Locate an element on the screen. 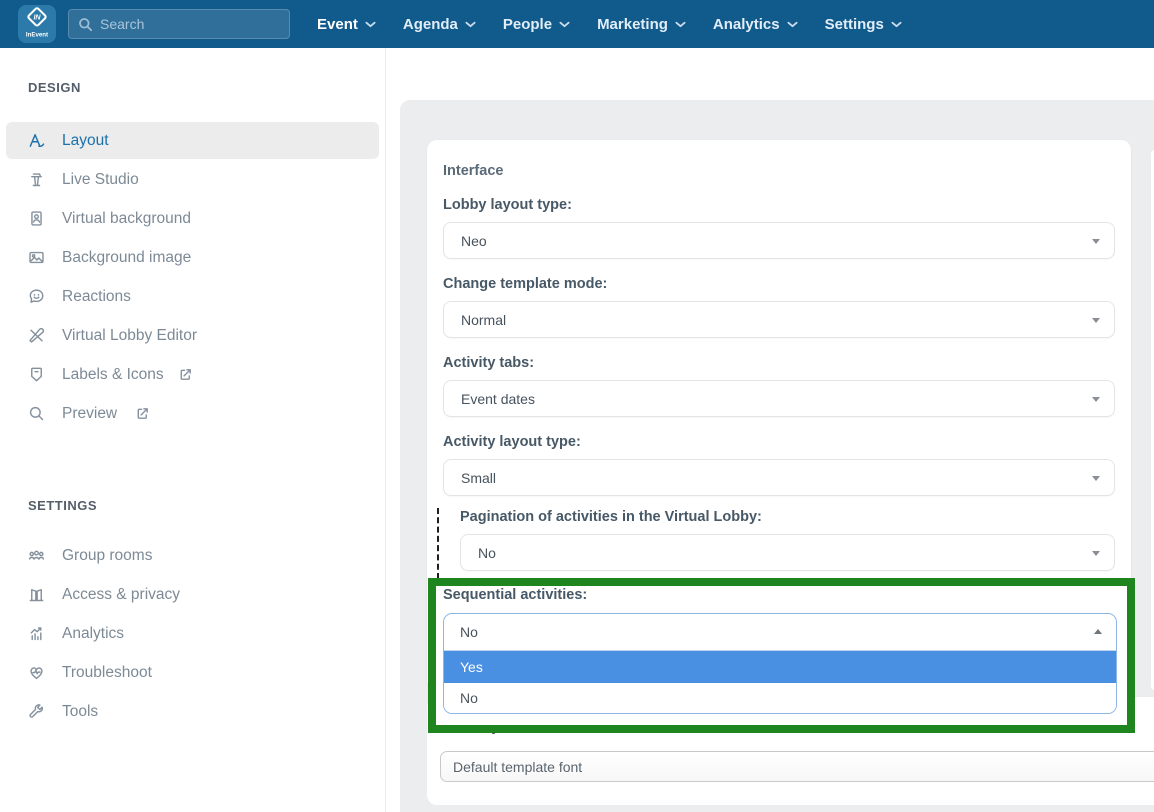 This screenshot has height=812, width=1154. font-style-select: Default template font is located at coordinates (797, 766).